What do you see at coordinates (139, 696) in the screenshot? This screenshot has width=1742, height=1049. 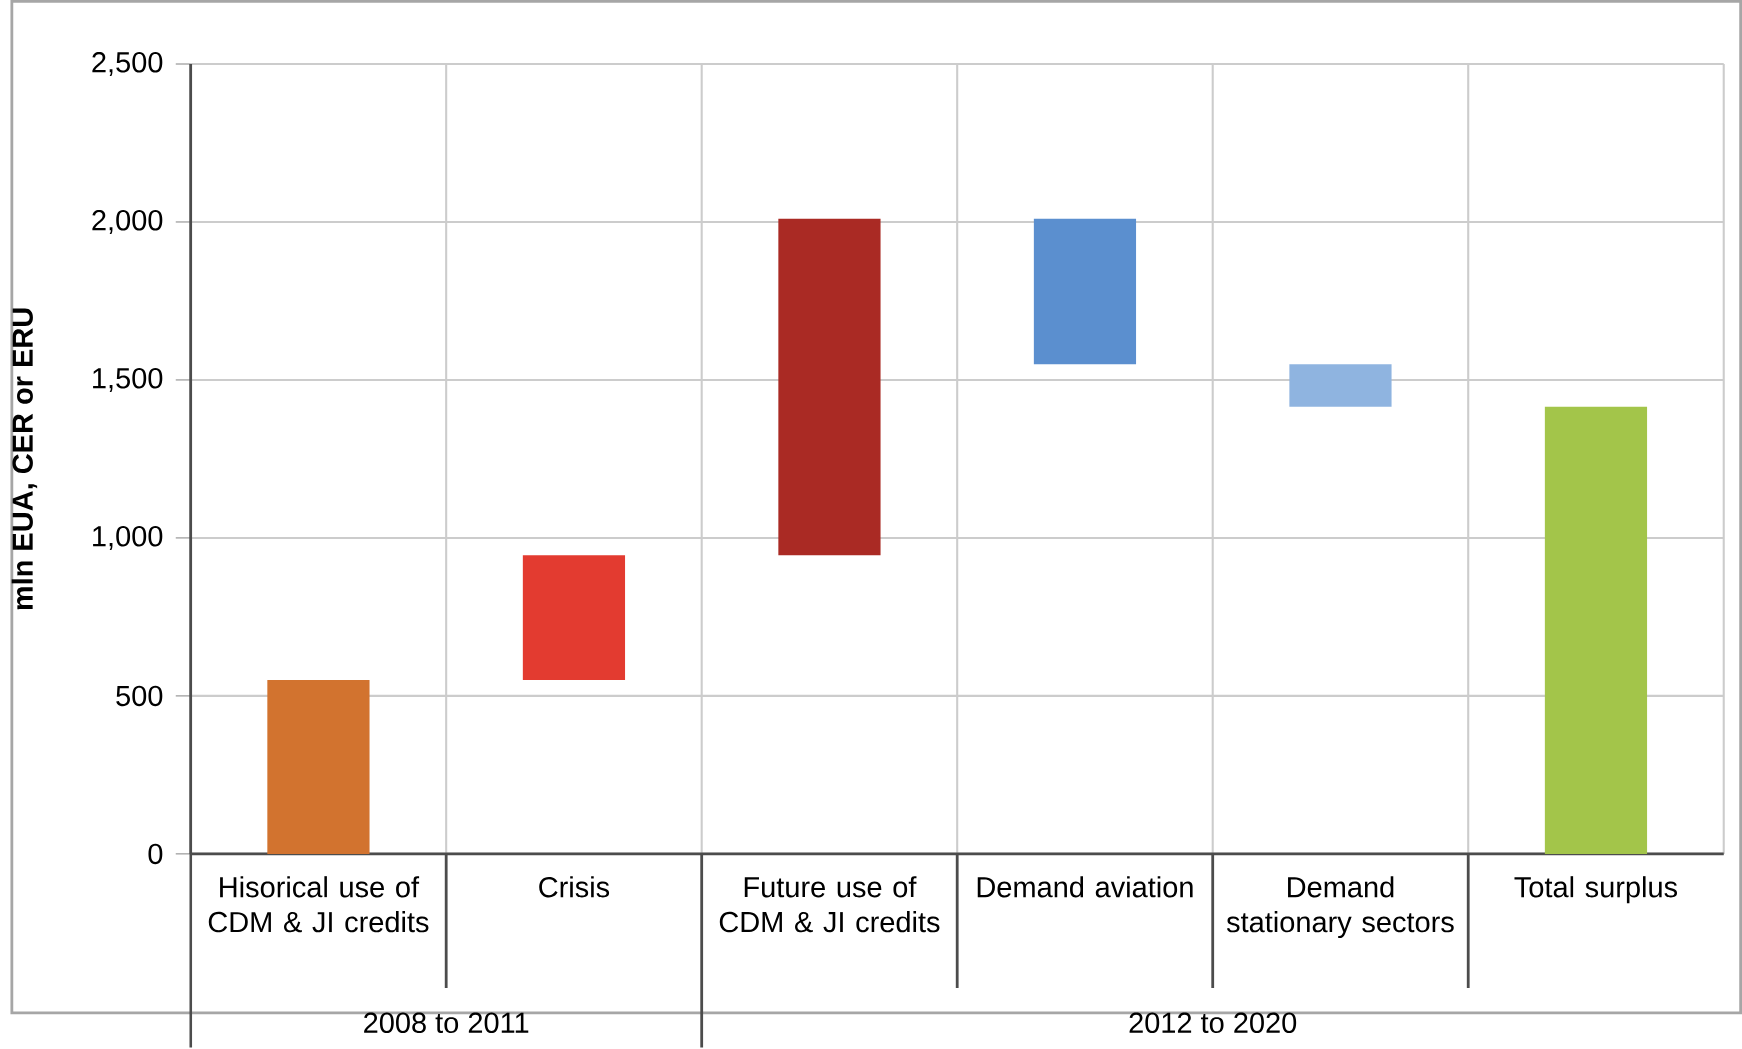 I see `y-tick-label: 500` at bounding box center [139, 696].